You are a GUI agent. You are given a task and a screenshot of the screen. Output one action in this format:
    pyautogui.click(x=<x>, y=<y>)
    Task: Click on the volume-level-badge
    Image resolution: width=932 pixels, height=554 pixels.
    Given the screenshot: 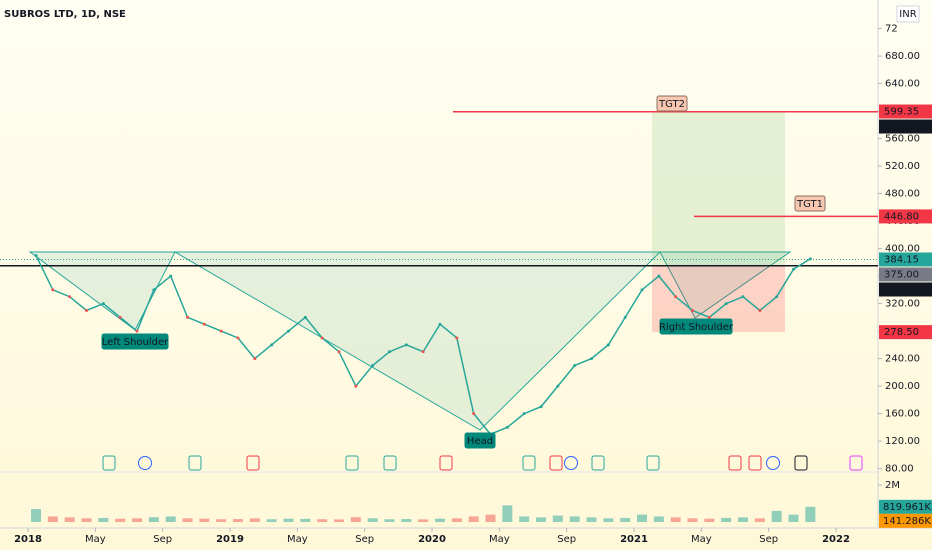 What is the action you would take?
    pyautogui.click(x=905, y=506)
    